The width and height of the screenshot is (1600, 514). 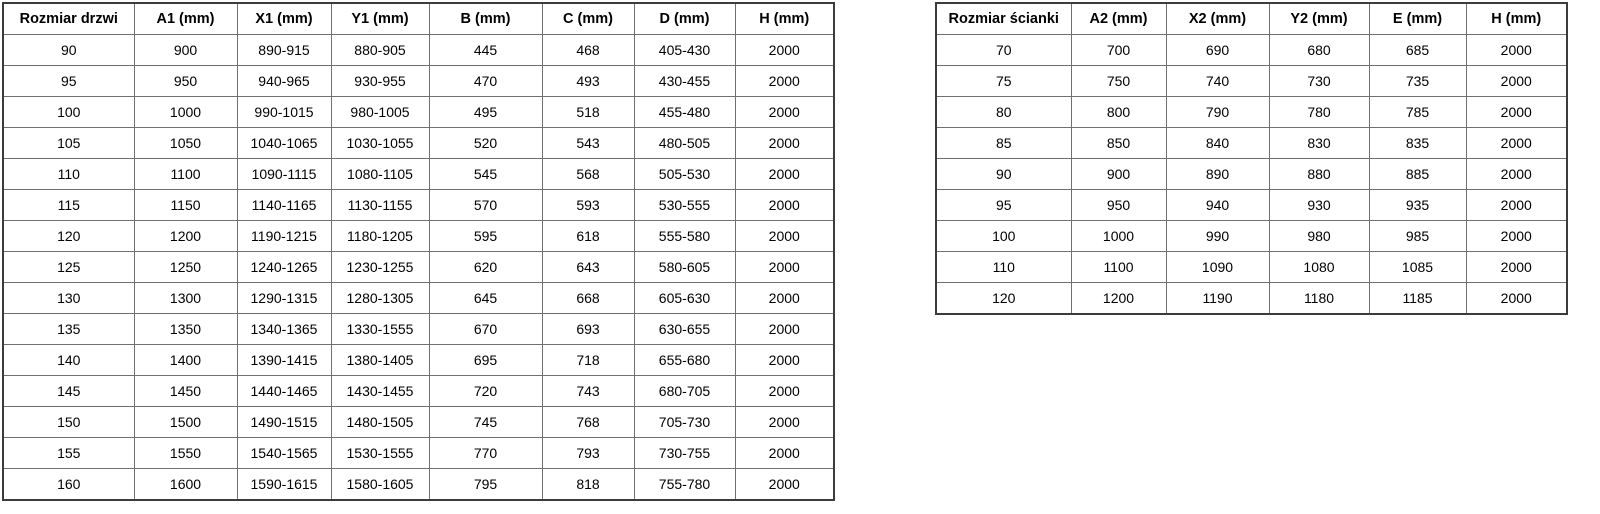 I want to click on table-cell: 1450, so click(x=185, y=391).